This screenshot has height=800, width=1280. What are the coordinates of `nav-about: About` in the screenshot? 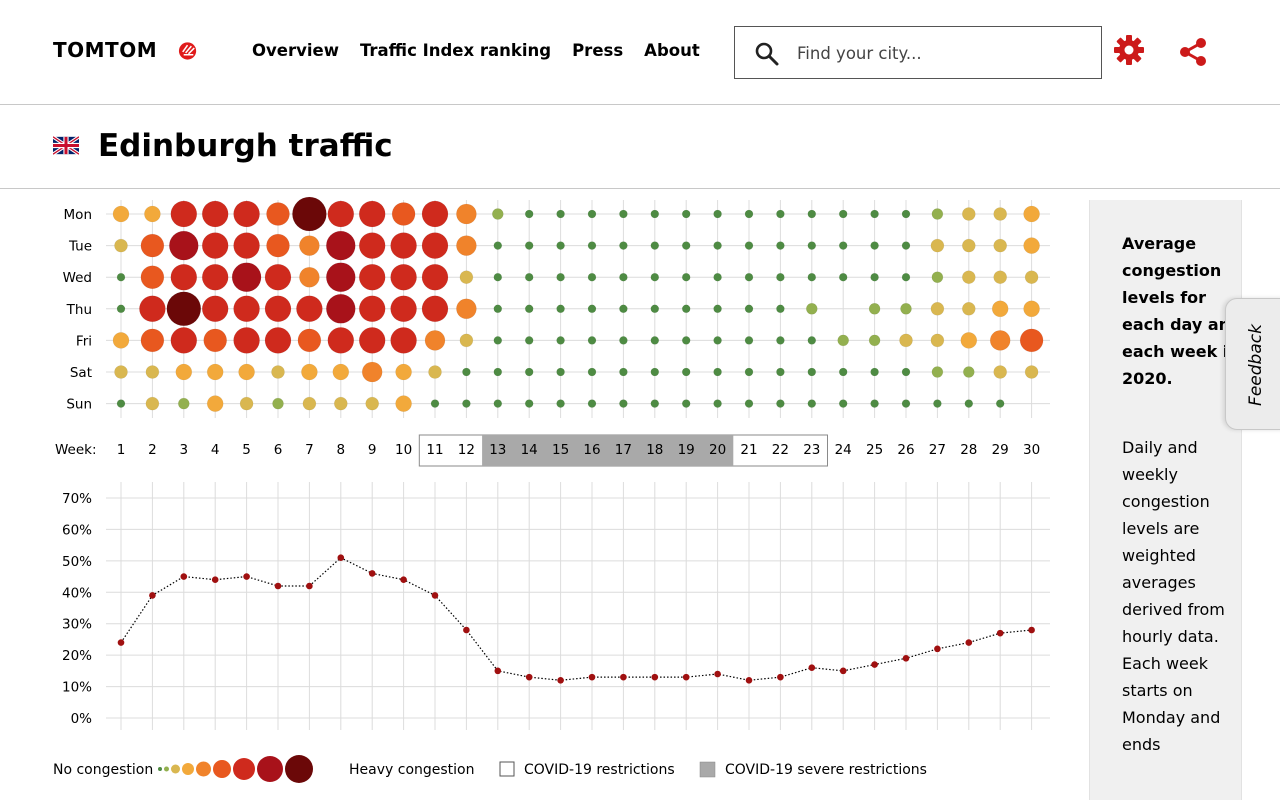 It's located at (672, 50).